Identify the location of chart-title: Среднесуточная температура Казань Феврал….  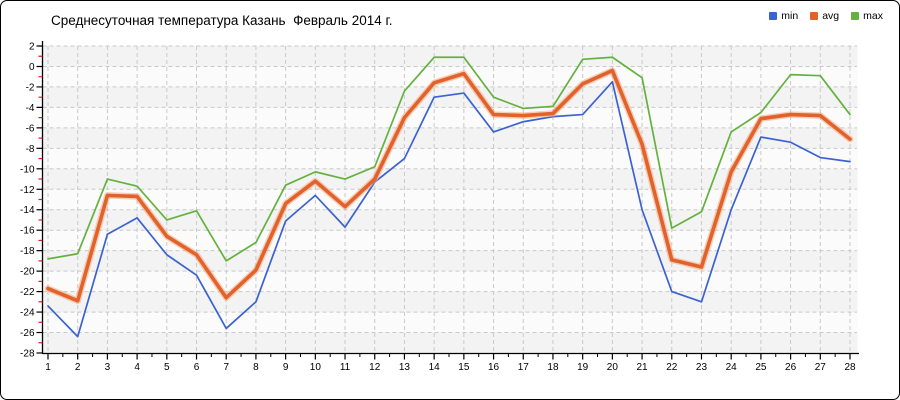
(222, 20).